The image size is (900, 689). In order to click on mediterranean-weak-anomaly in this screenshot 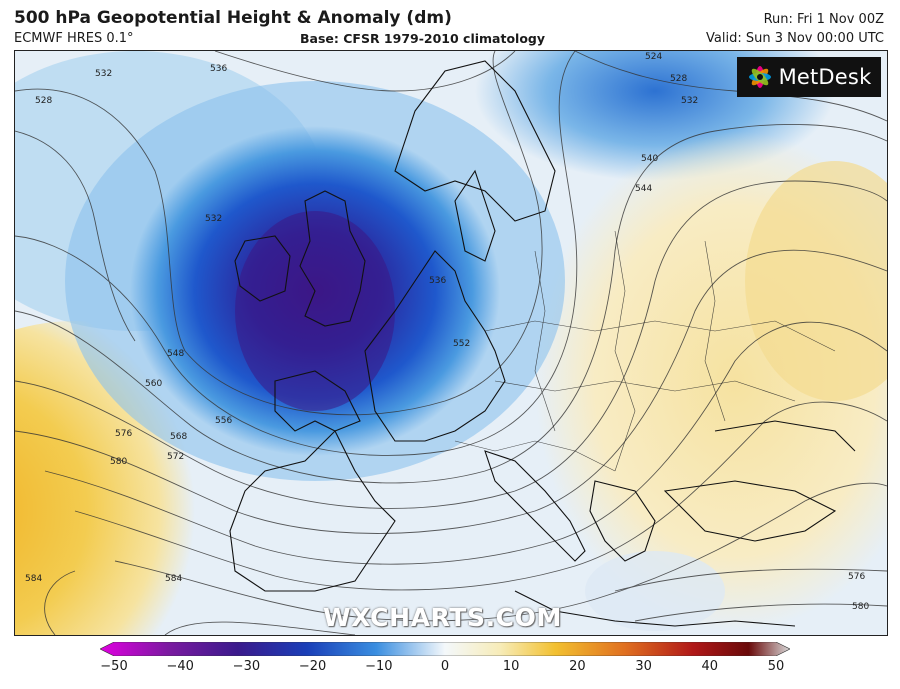, I will do `click(655, 591)`.